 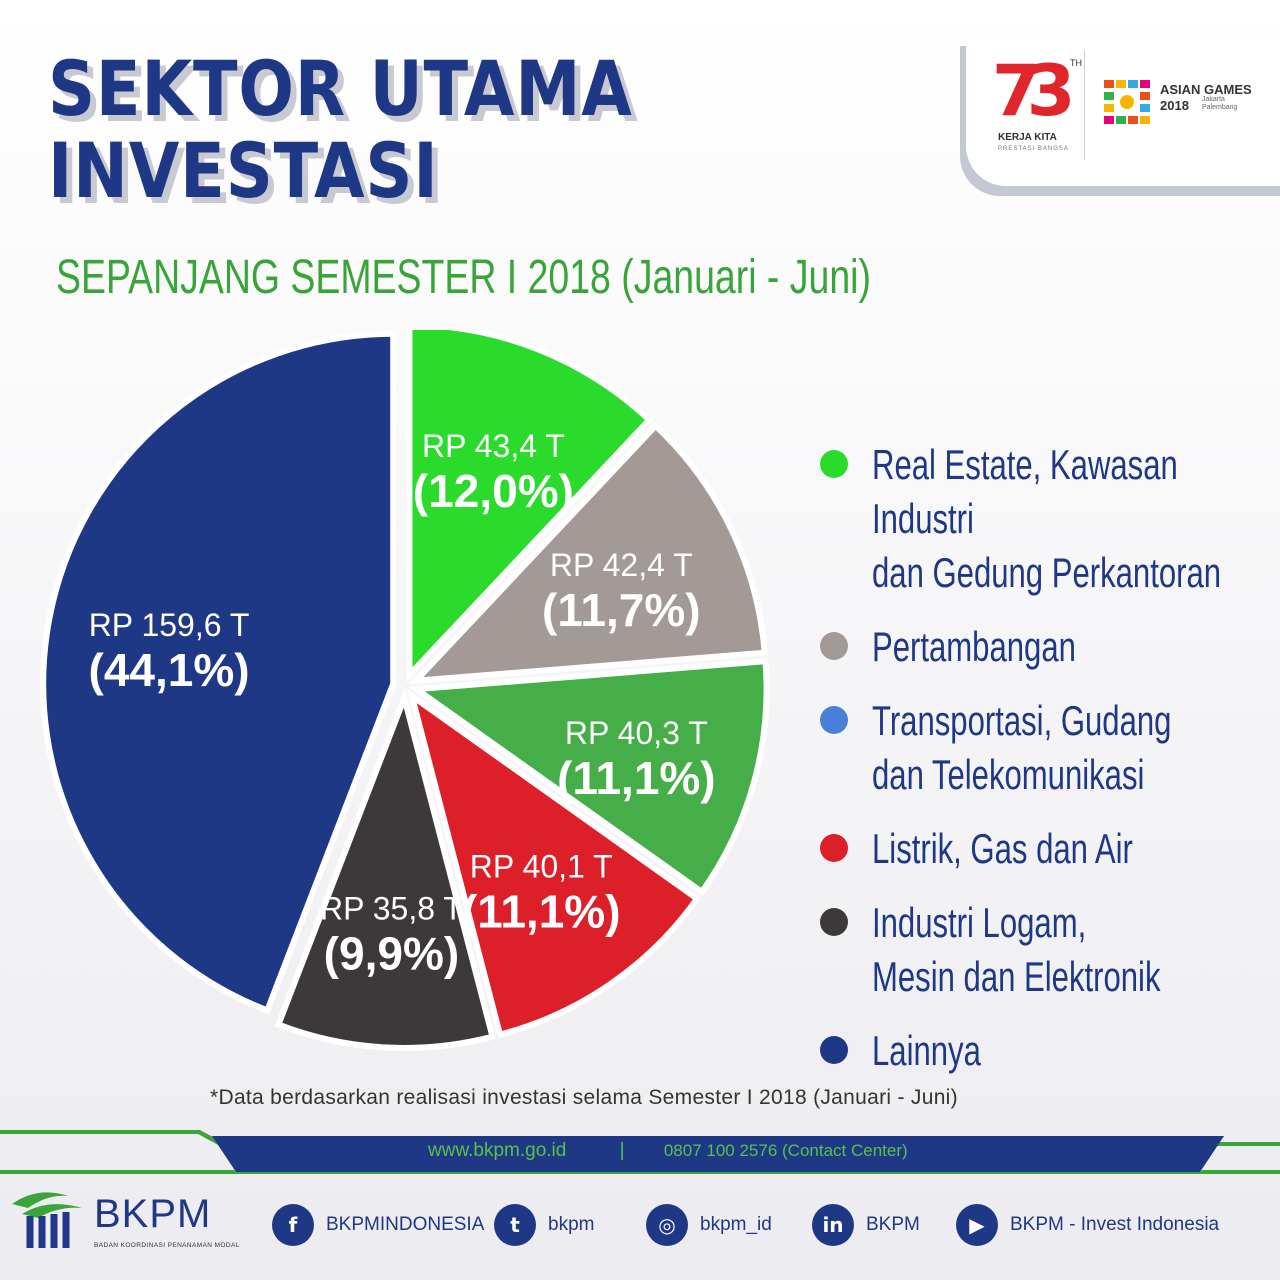 What do you see at coordinates (515, 1225) in the screenshot?
I see `twitter-icon: t` at bounding box center [515, 1225].